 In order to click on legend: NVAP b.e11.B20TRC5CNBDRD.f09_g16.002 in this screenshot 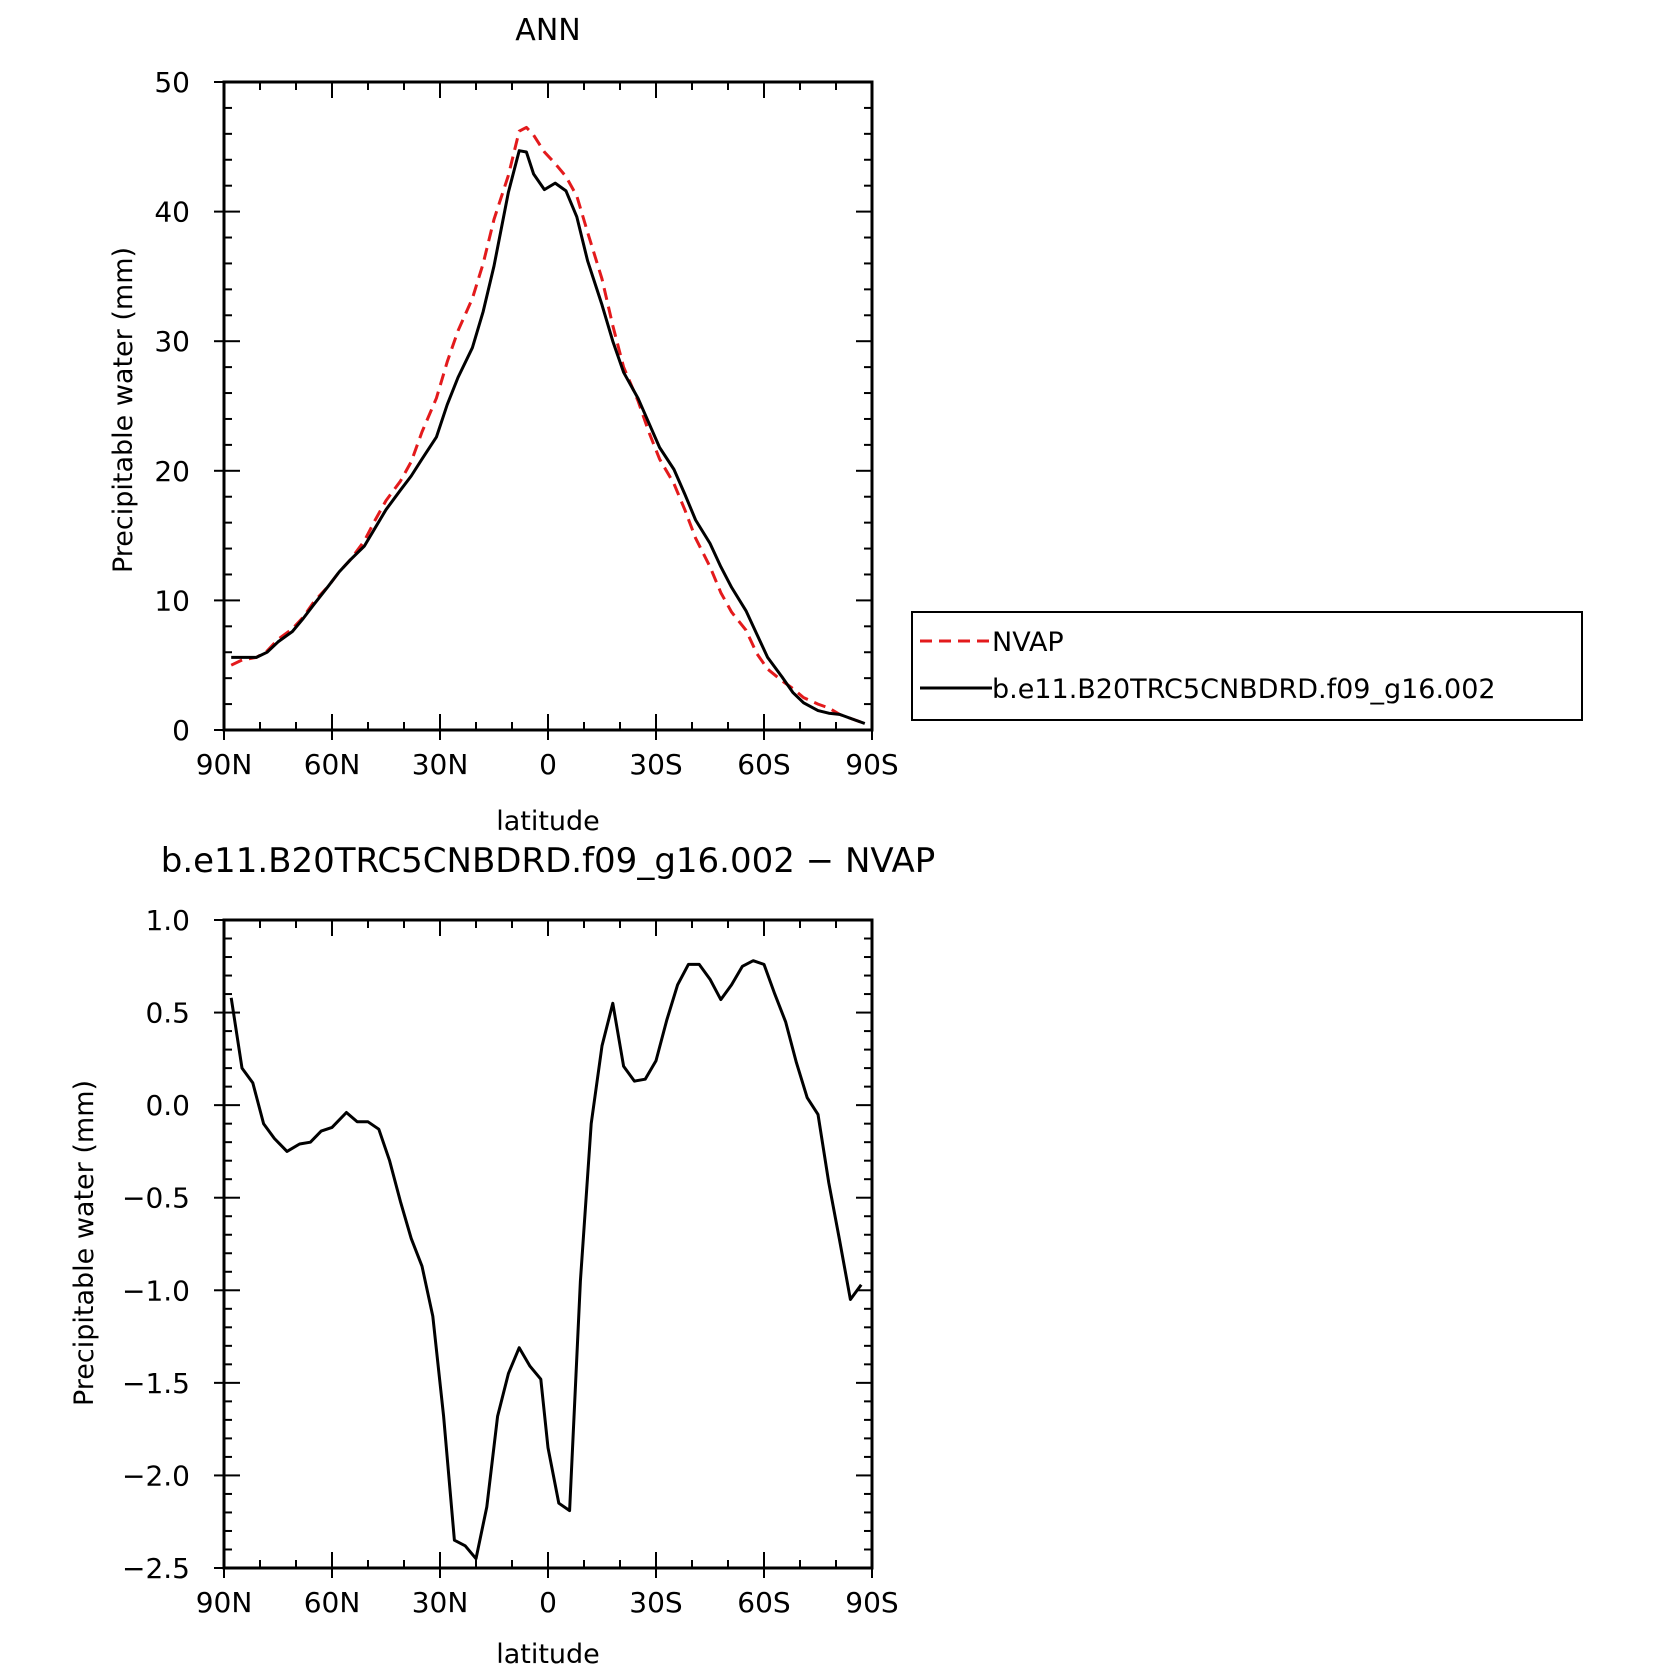, I will do `click(1247, 666)`.